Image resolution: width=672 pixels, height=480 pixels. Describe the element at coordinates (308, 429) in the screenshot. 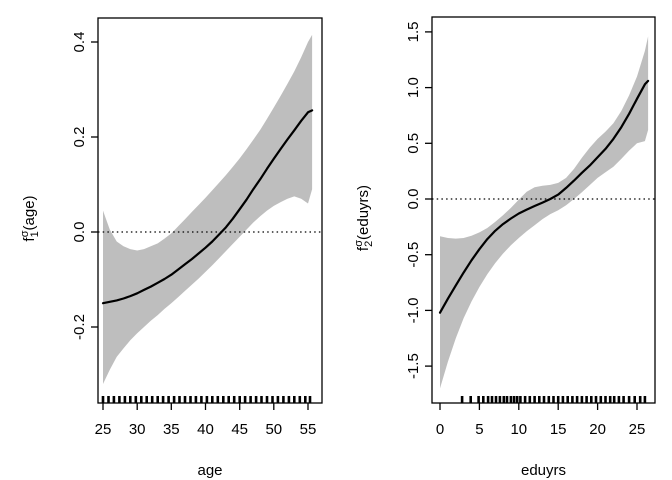

I see `x-tick-label: 55` at that location.